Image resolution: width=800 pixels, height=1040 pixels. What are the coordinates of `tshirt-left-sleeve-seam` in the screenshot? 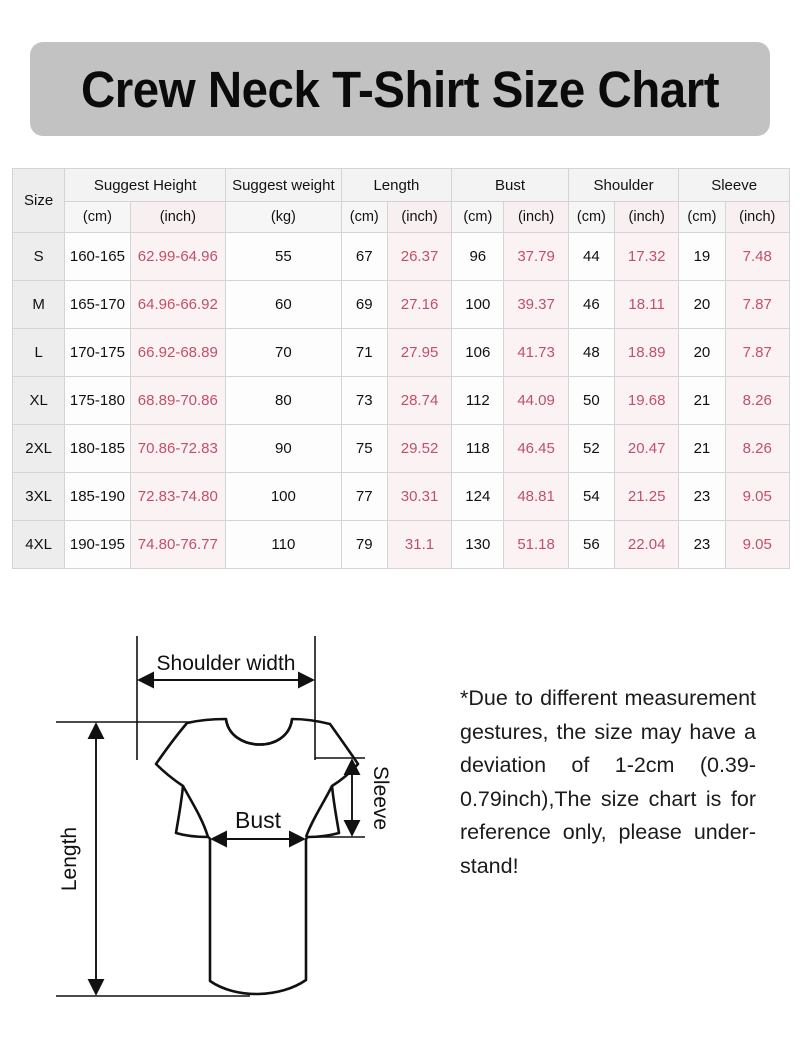 It's located at (195, 811).